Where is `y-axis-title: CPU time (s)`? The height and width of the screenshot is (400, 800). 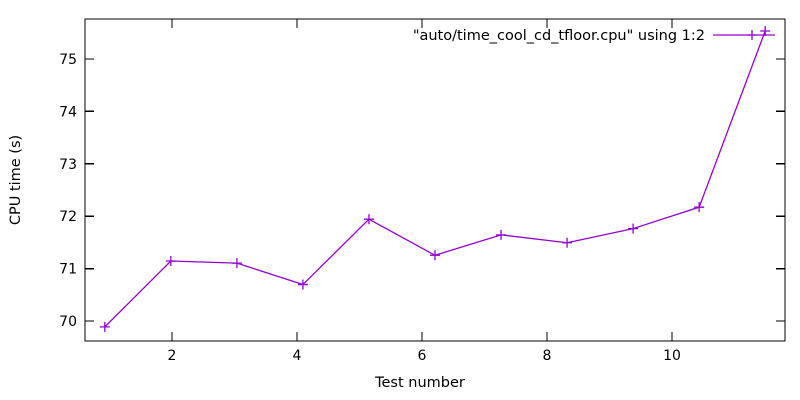 y-axis-title: CPU time (s) is located at coordinates (16, 180).